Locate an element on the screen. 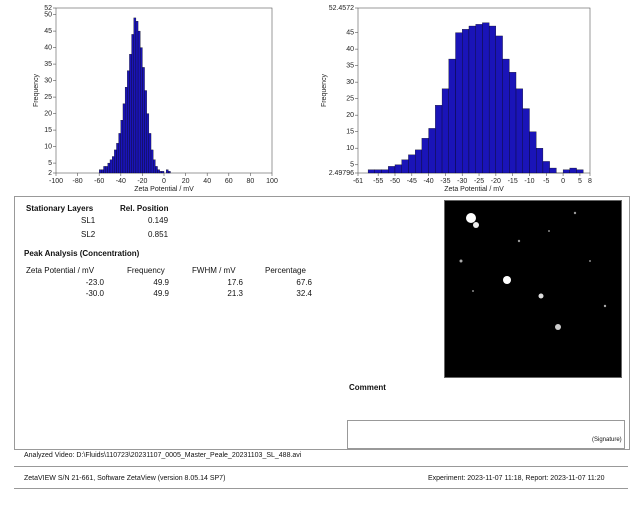 This screenshot has height=506, width=644. x-tick-label: -30 is located at coordinates (462, 181).